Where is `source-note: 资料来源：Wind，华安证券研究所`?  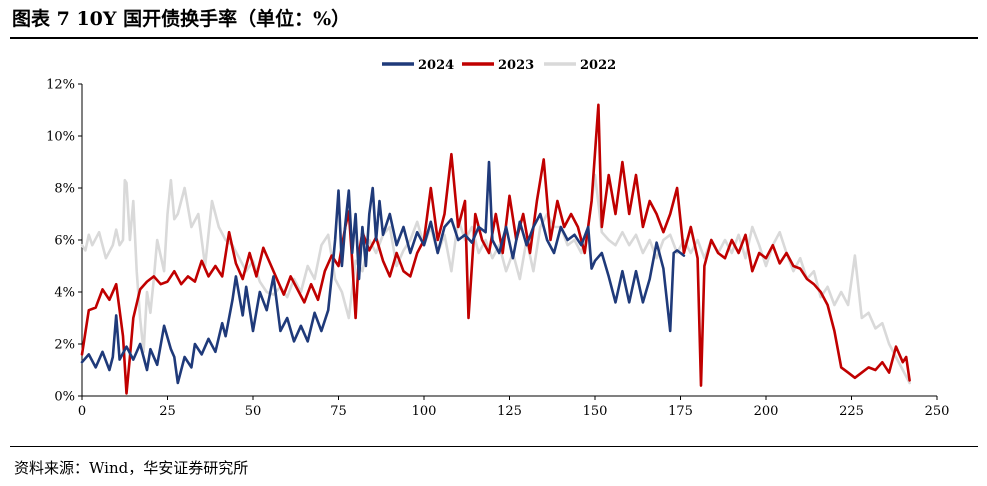
source-note: 资料来源：Wind，华安证券研究所 is located at coordinates (131, 468).